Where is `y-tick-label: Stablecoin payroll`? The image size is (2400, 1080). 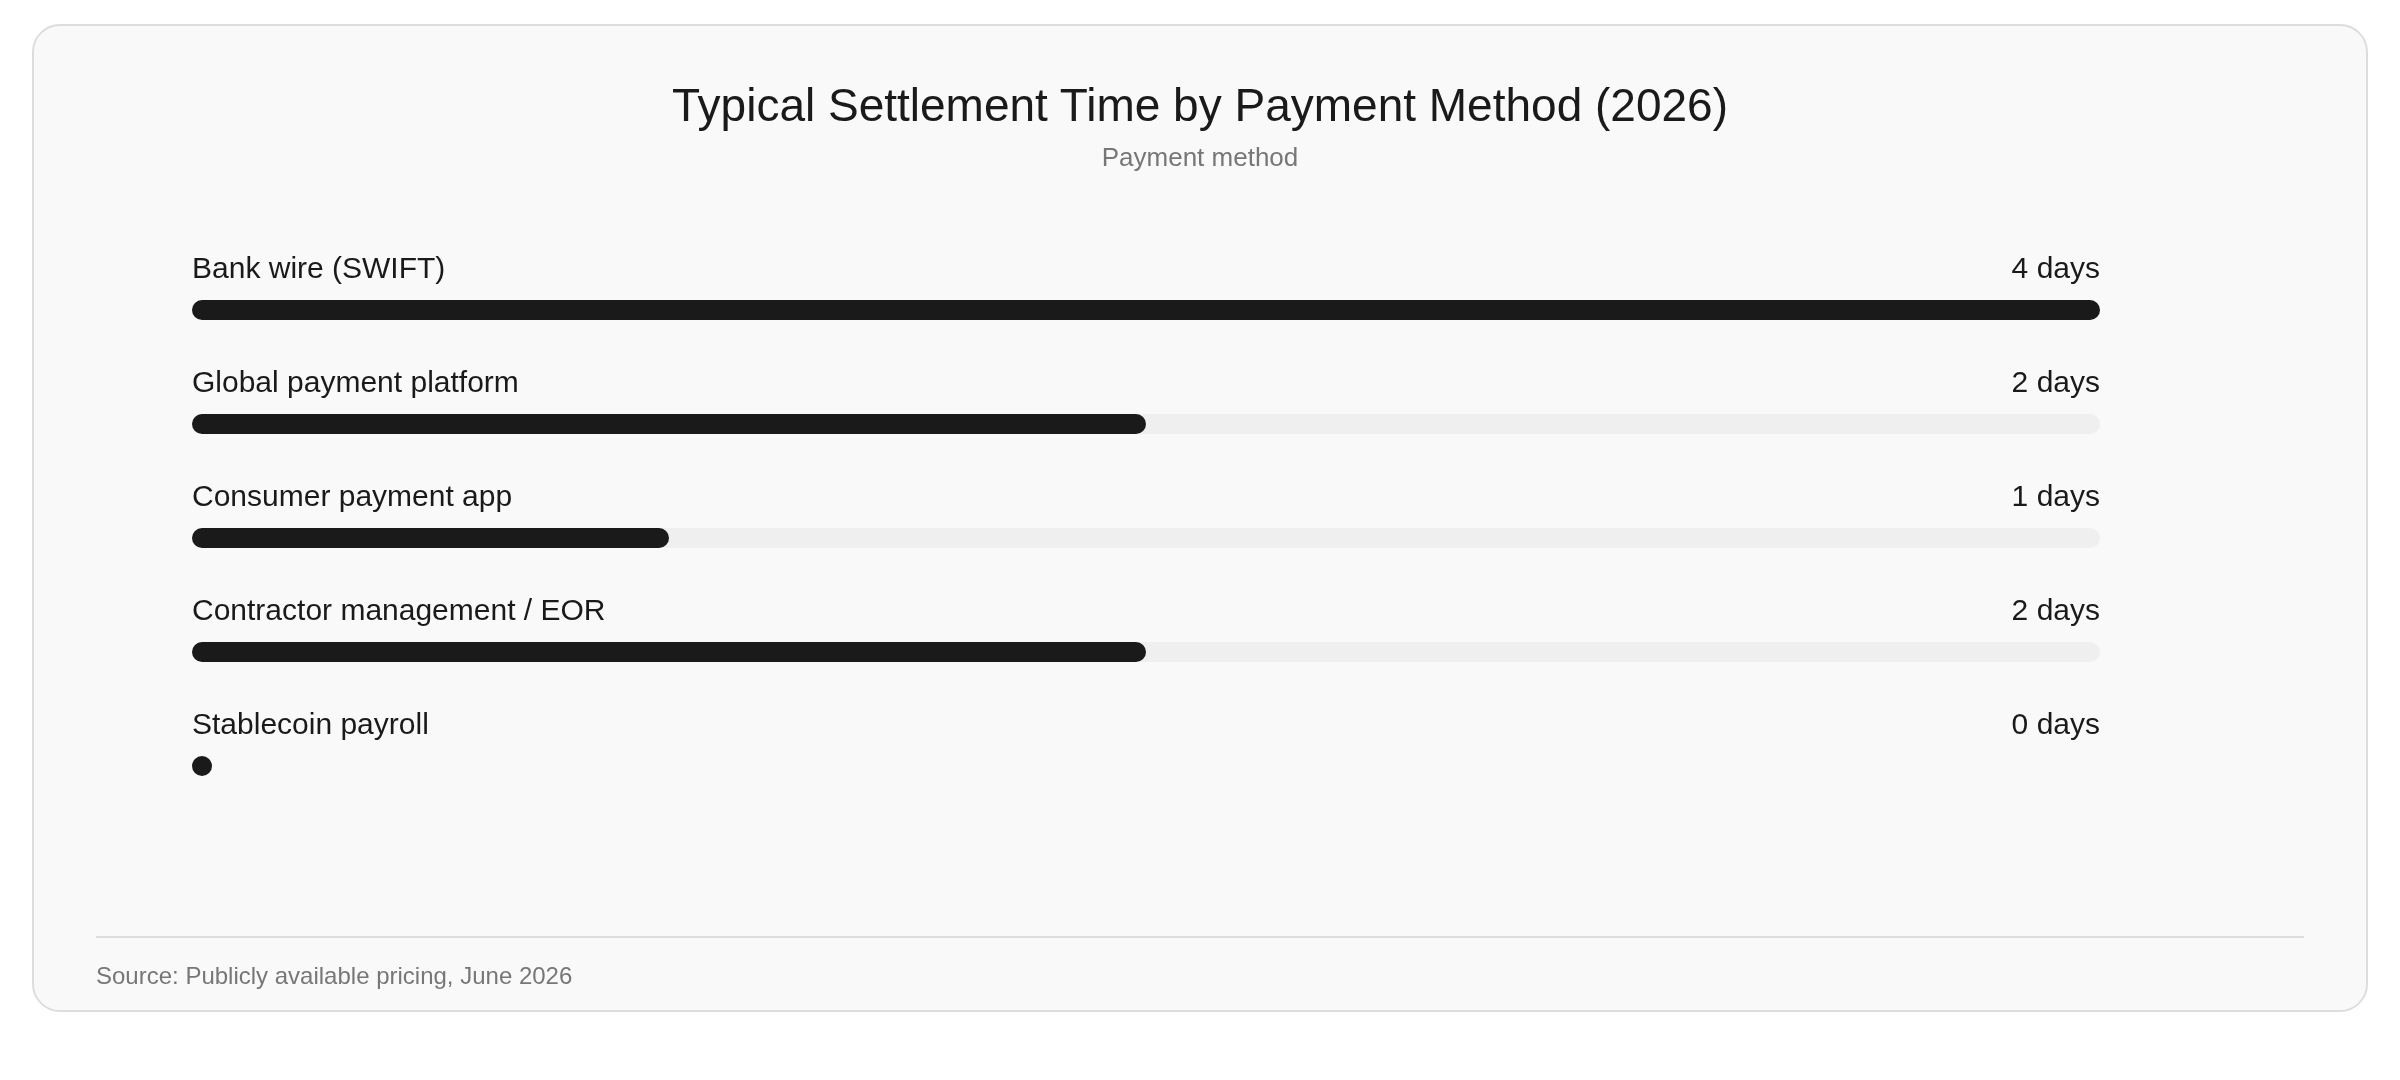
y-tick-label: Stablecoin payroll is located at coordinates (310, 723).